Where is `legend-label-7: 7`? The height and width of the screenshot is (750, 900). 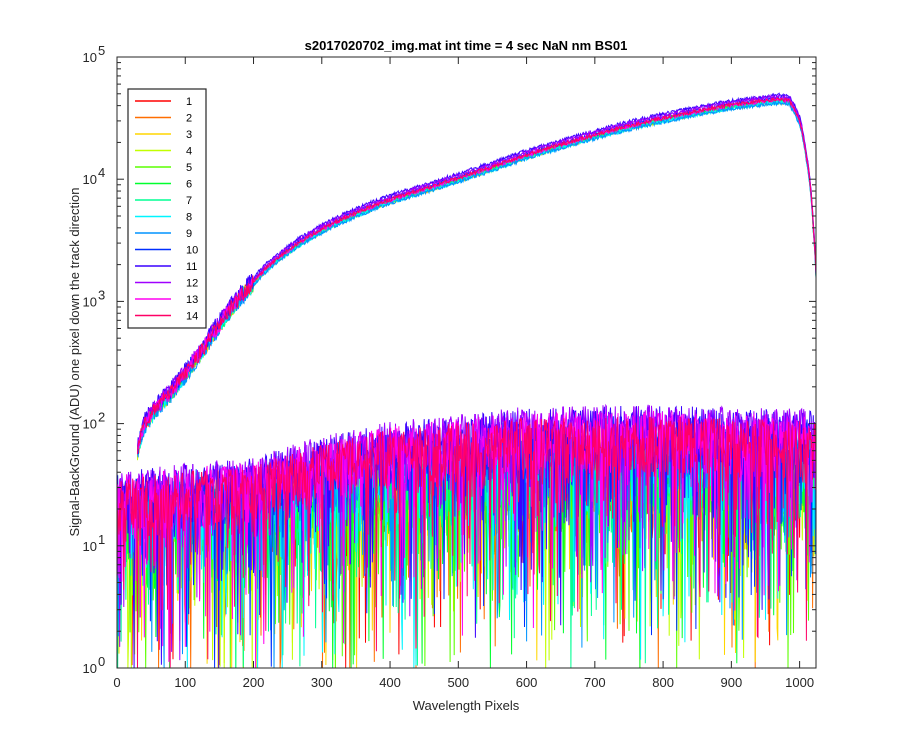 legend-label-7: 7 is located at coordinates (189, 201).